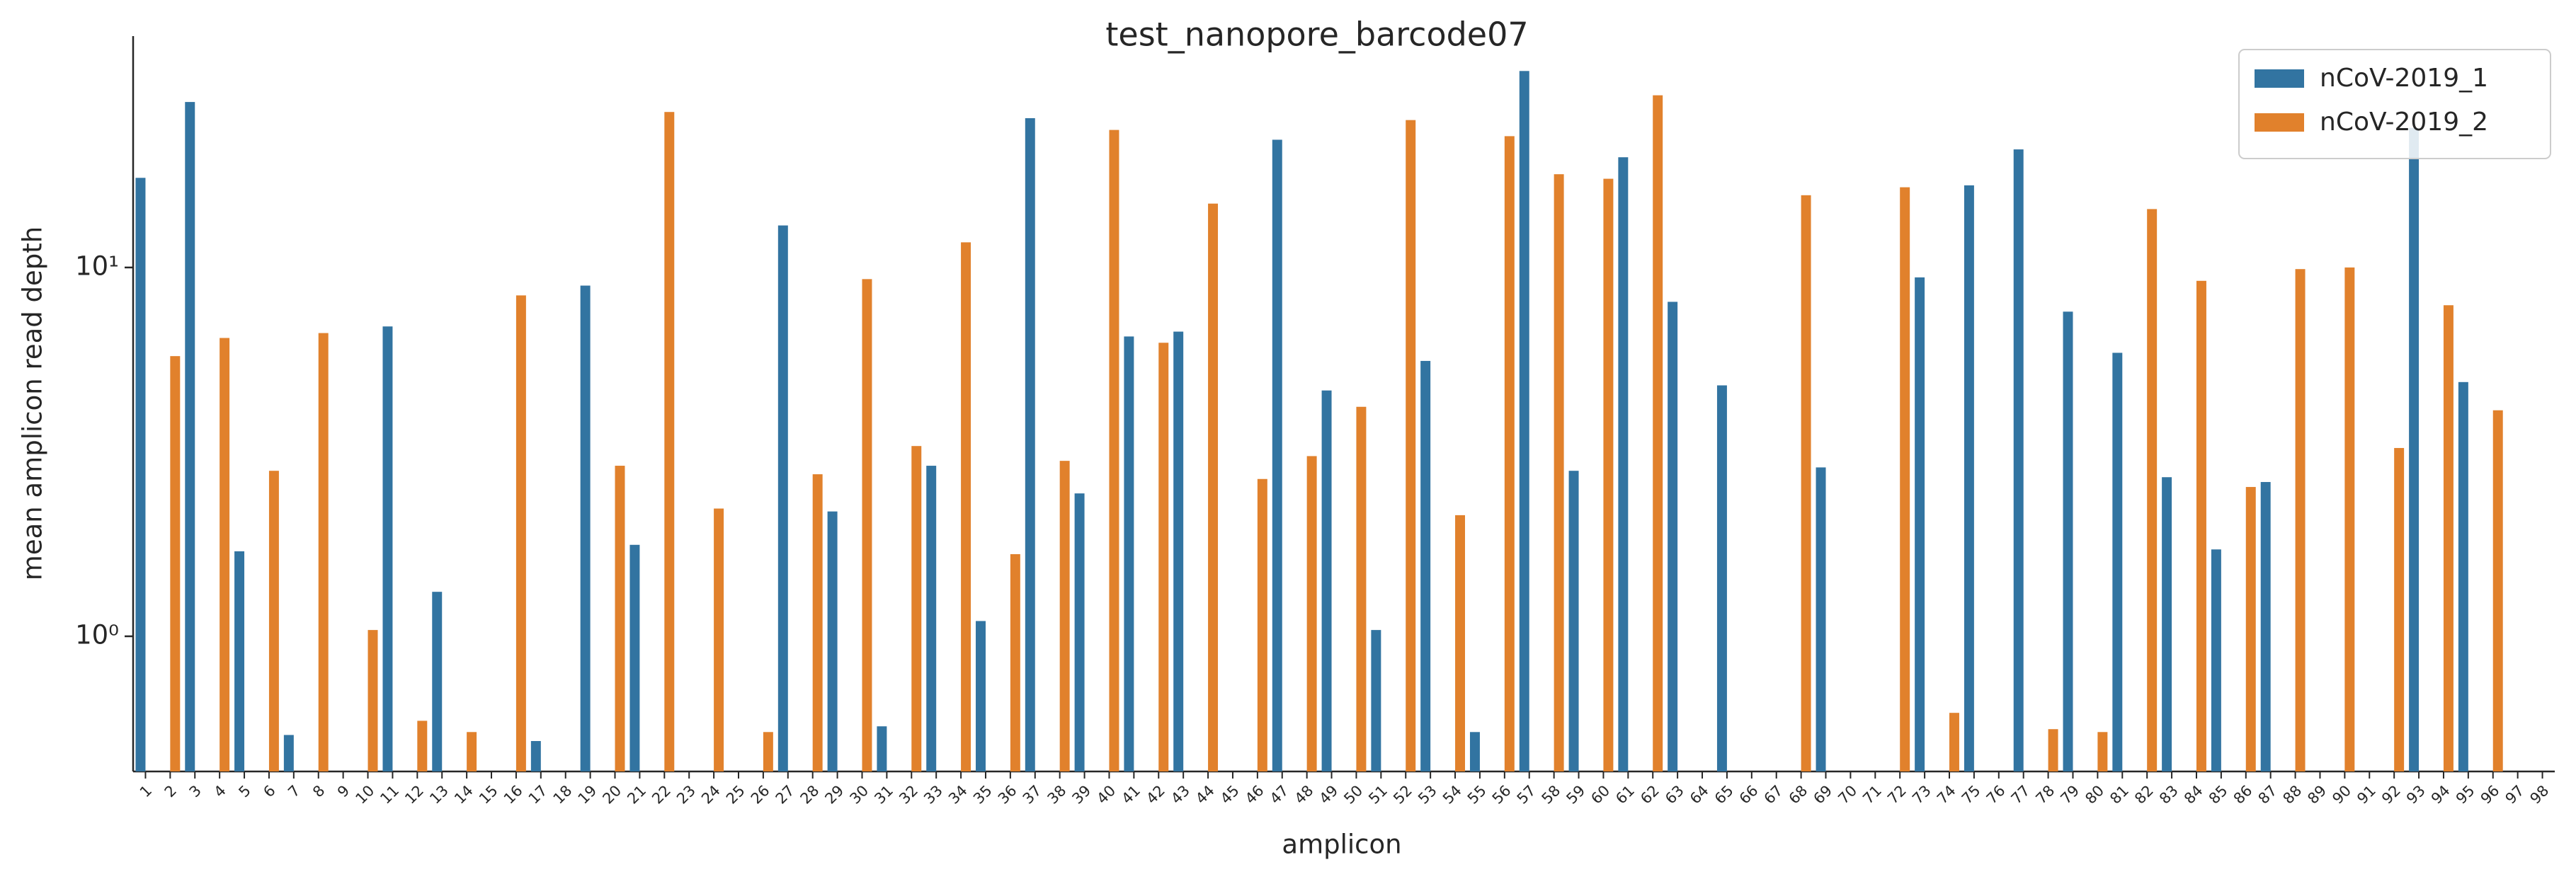  Describe the element at coordinates (1007, 795) in the screenshot. I see `x-tick-label: 36` at that location.